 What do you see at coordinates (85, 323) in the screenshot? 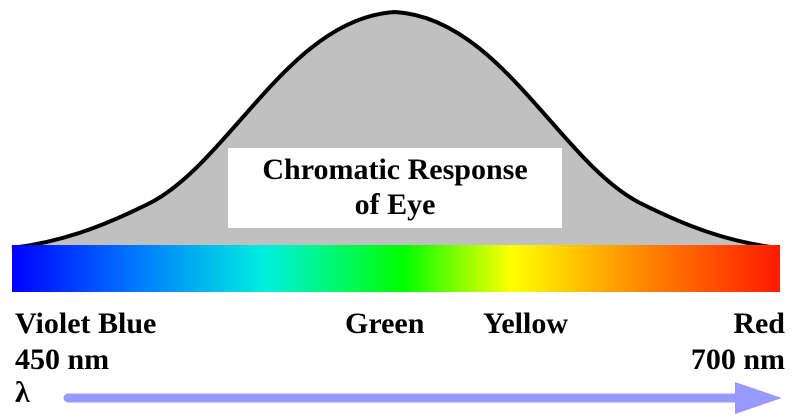
I see `color-label: Violet Blue` at bounding box center [85, 323].